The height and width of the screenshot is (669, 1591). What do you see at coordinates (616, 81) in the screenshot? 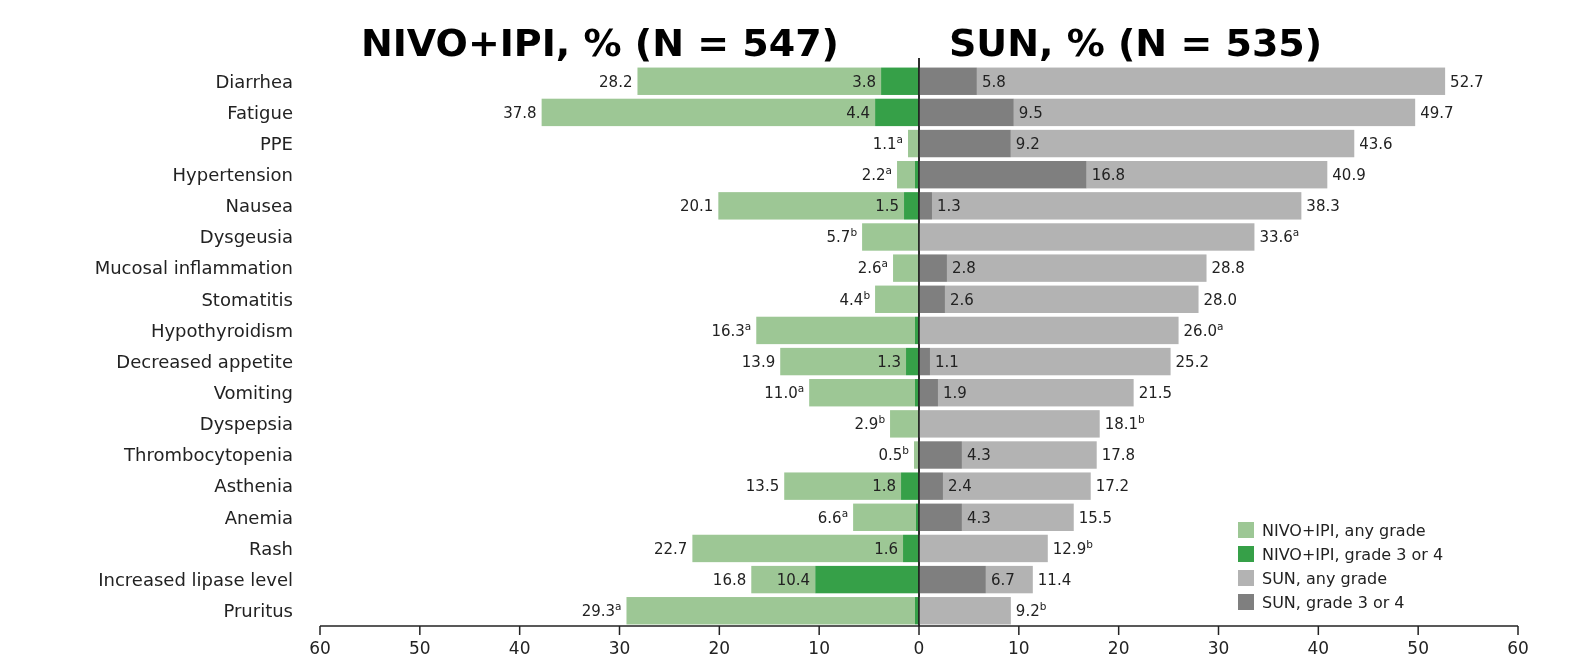
I see `total-label: 28.2` at bounding box center [616, 81].